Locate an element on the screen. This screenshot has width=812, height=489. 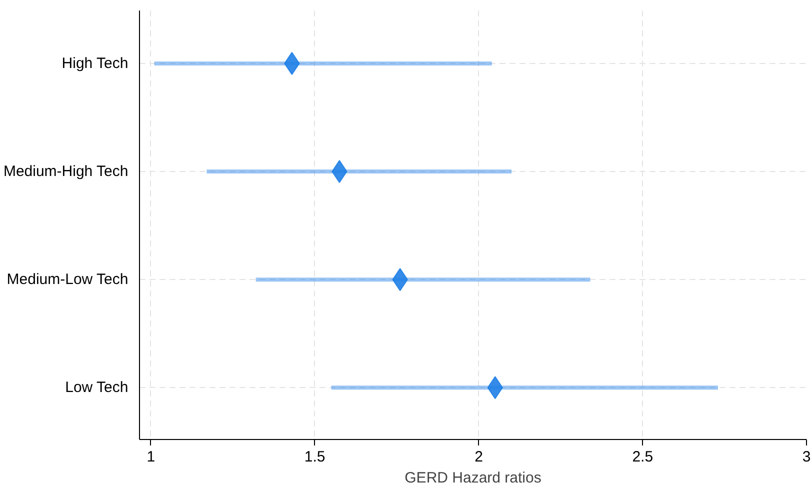
x-tick-label: 1.5 is located at coordinates (315, 457).